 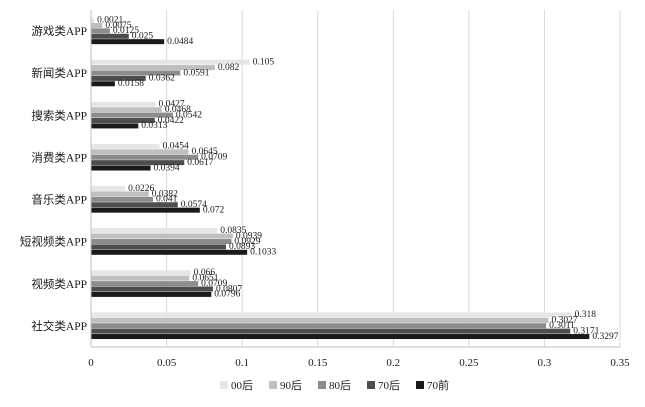 What do you see at coordinates (176, 147) in the screenshot?
I see `data-label: 0.0454` at bounding box center [176, 147].